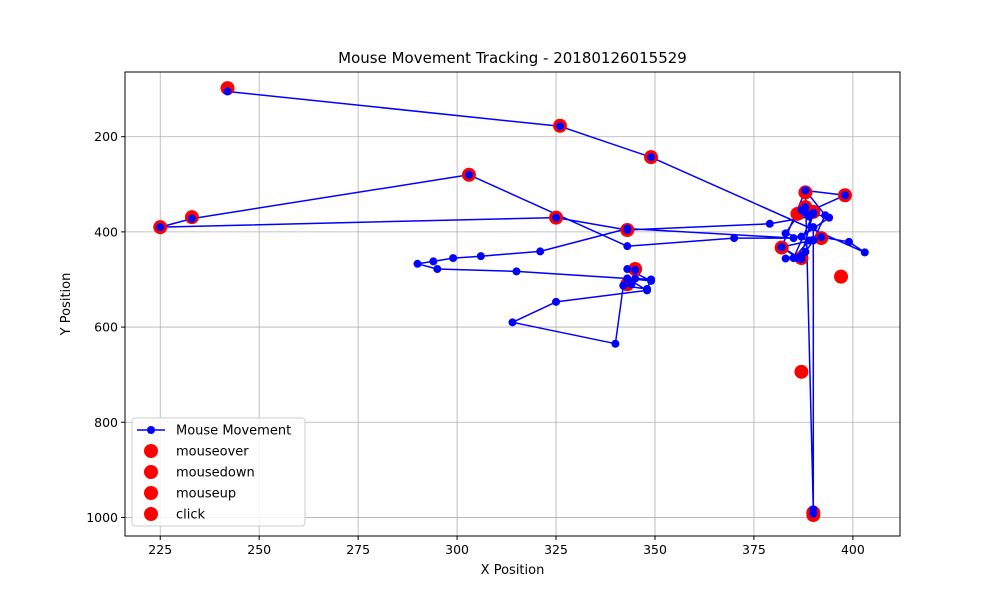 This screenshot has height=600, width=1000. I want to click on y-axis-label: Y Position, so click(66, 305).